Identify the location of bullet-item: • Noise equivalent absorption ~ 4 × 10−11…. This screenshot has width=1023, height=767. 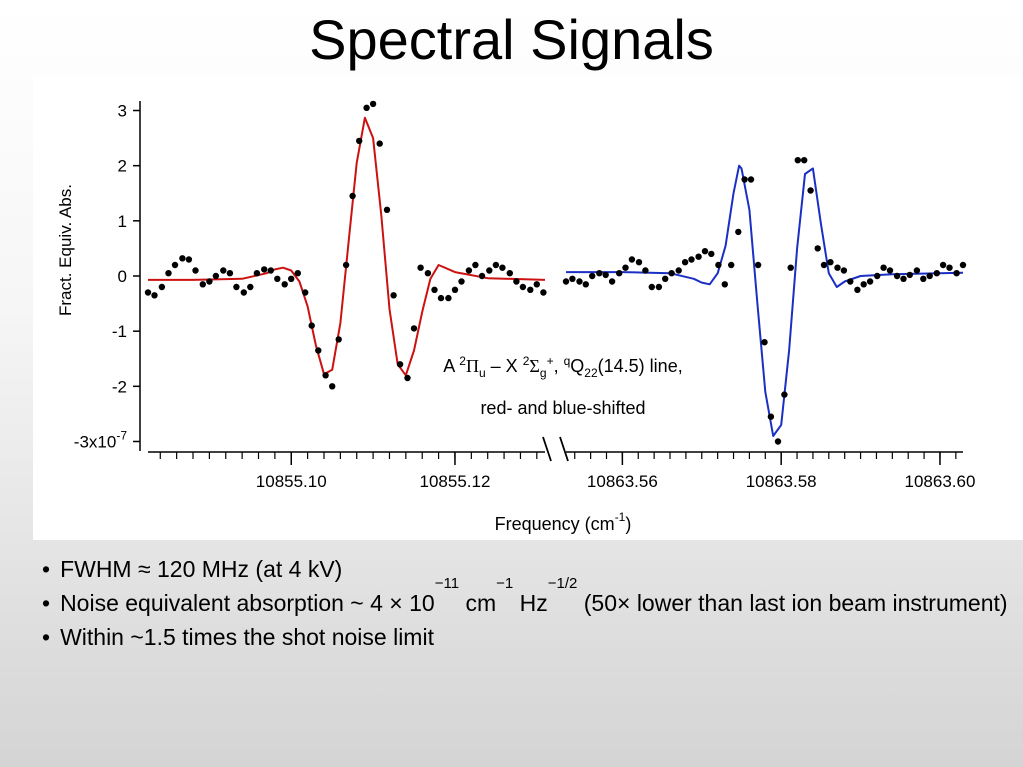
(529, 598).